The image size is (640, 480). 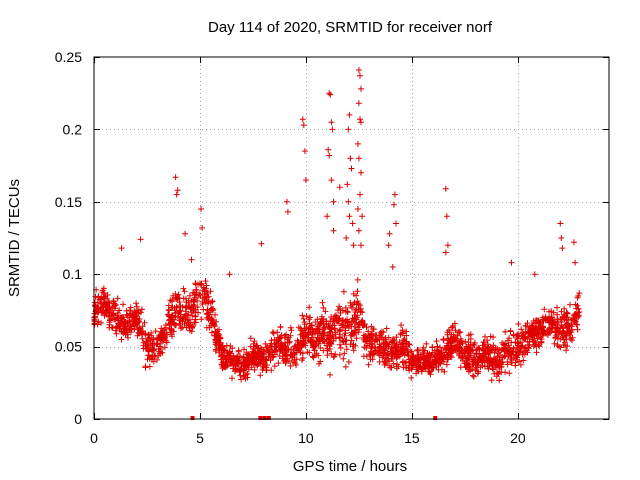 I want to click on zero-marker, so click(x=192, y=418).